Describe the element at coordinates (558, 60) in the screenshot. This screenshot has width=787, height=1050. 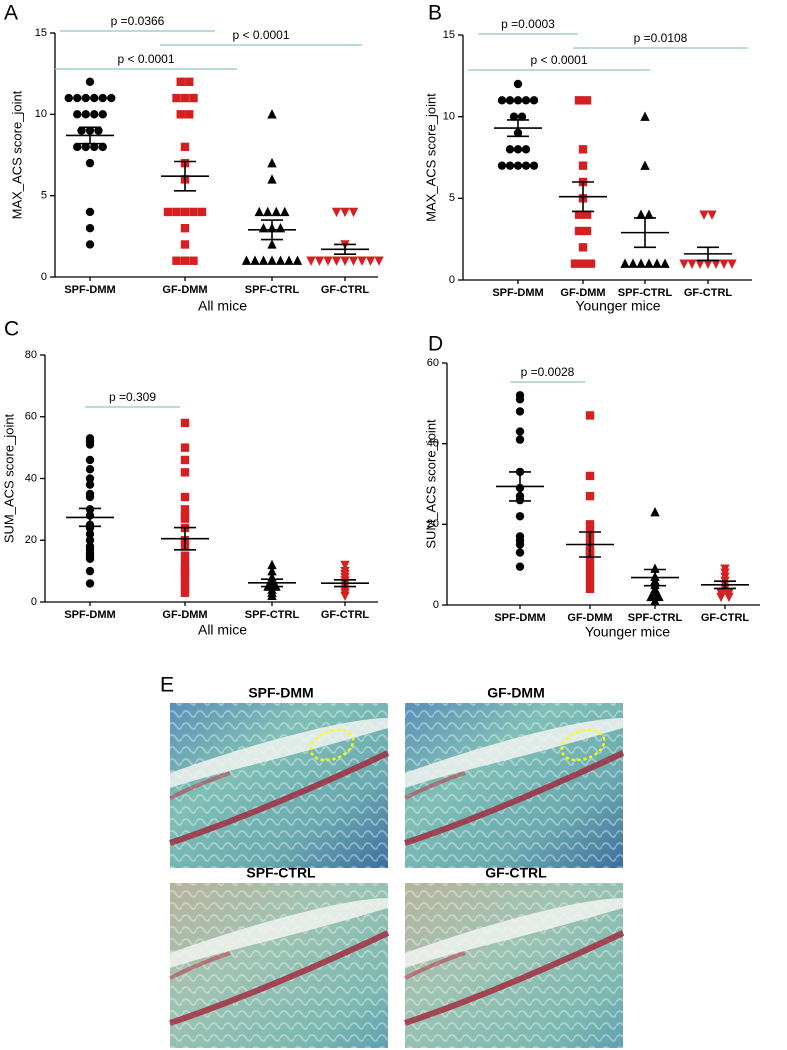
I see `p-value: p < 0.0001` at that location.